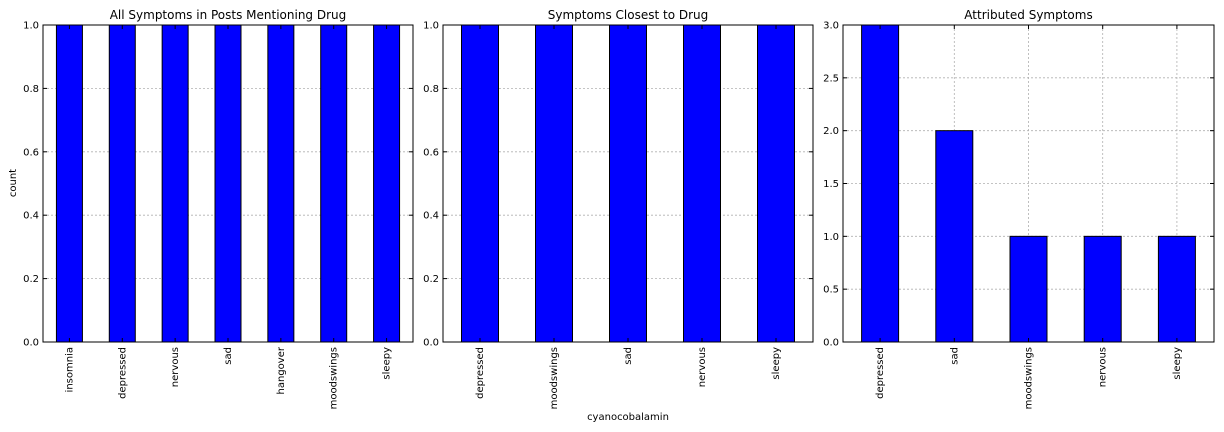  What do you see at coordinates (831, 131) in the screenshot?
I see `y-tick-label: 2.0` at bounding box center [831, 131].